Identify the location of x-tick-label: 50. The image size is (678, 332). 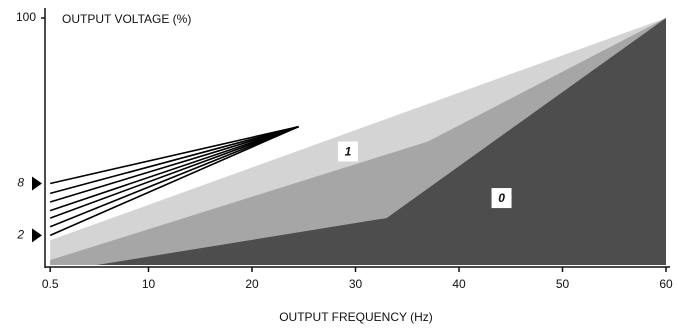
(563, 284).